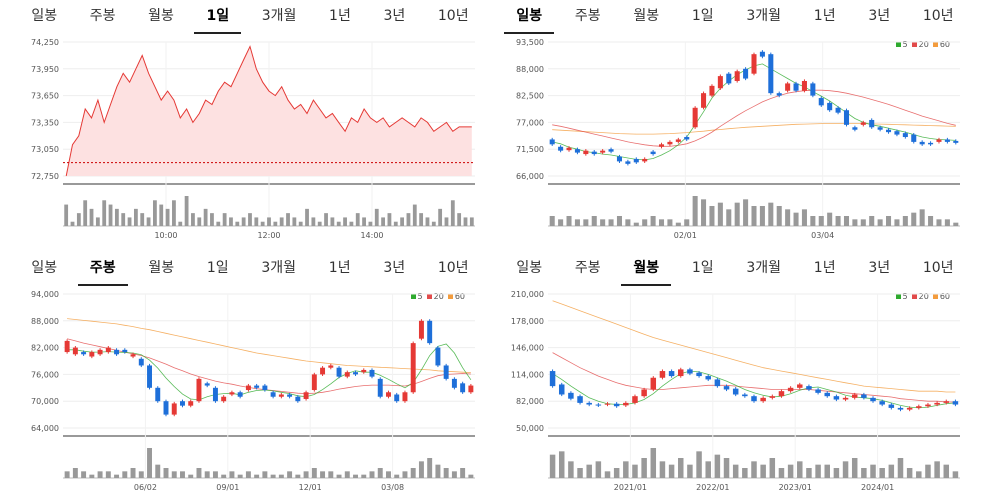 The width and height of the screenshot is (1000, 500). Describe the element at coordinates (527, 348) in the screenshot. I see `y-tick-label: 146,000` at that location.